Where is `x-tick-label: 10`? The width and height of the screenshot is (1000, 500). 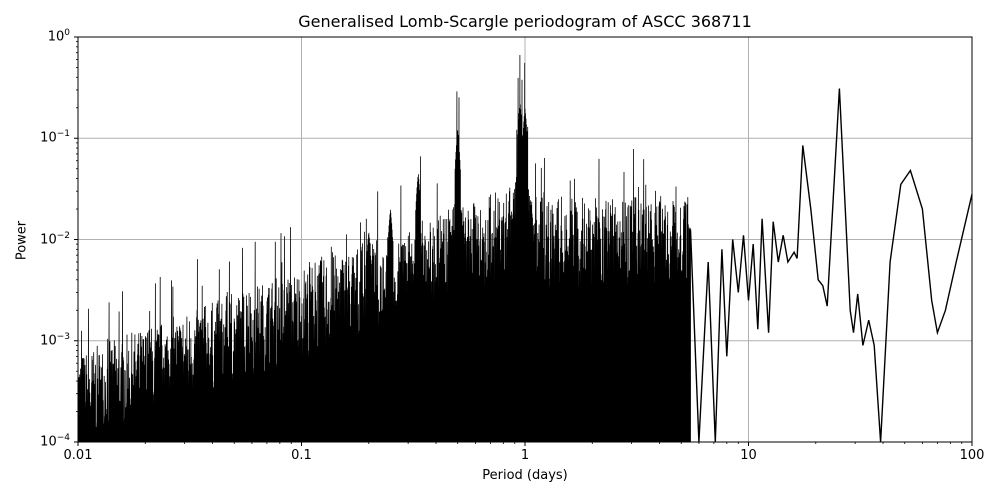
x-tick-label: 10 is located at coordinates (748, 455).